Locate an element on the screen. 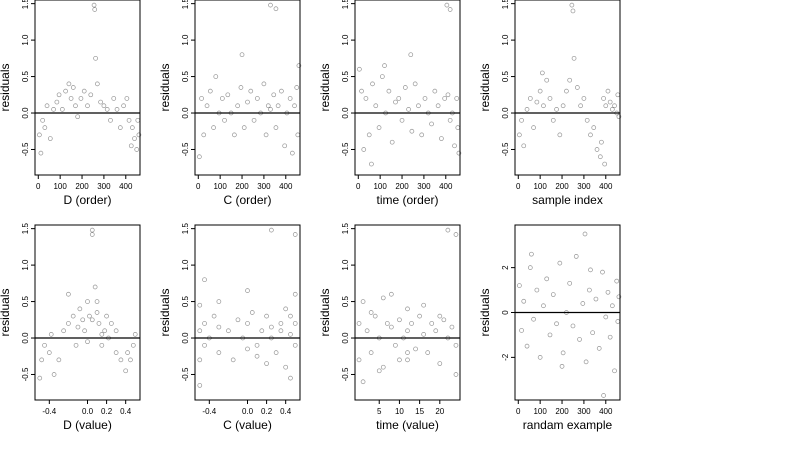 This screenshot has height=450, width=800. y-tick-label: 1.5 is located at coordinates (345, 229).